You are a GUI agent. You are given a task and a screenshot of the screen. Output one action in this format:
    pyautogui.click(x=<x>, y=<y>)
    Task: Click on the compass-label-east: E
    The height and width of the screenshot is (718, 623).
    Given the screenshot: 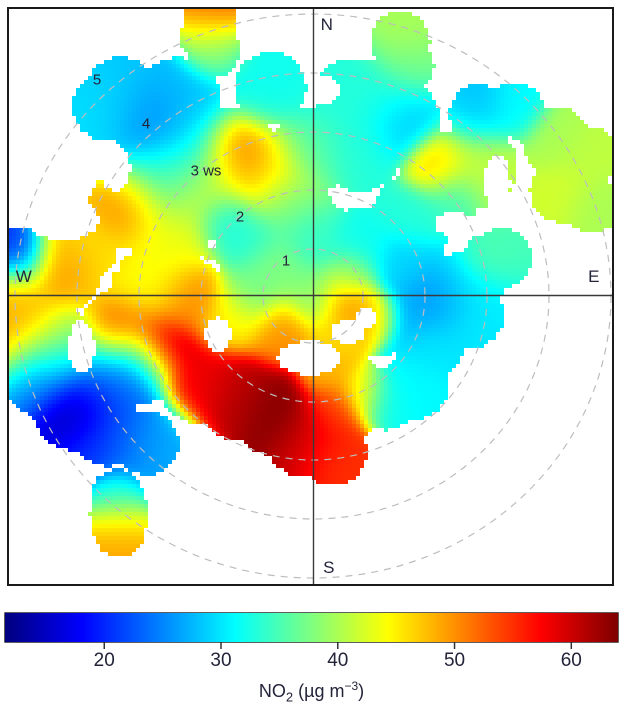 What is the action you would take?
    pyautogui.click(x=594, y=276)
    